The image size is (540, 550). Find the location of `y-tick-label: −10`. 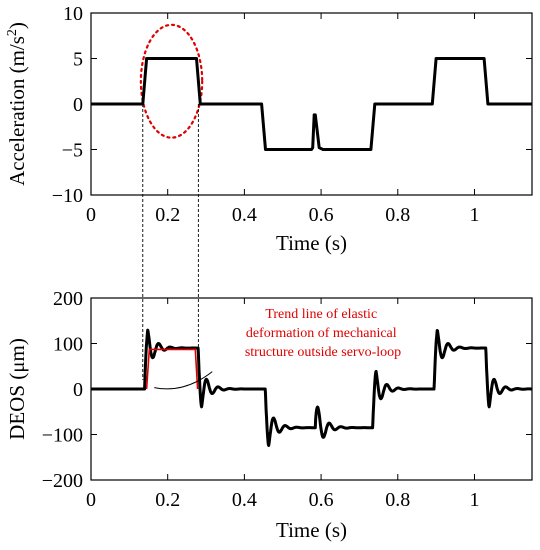

y-tick-label: −10 is located at coordinates (67, 196).